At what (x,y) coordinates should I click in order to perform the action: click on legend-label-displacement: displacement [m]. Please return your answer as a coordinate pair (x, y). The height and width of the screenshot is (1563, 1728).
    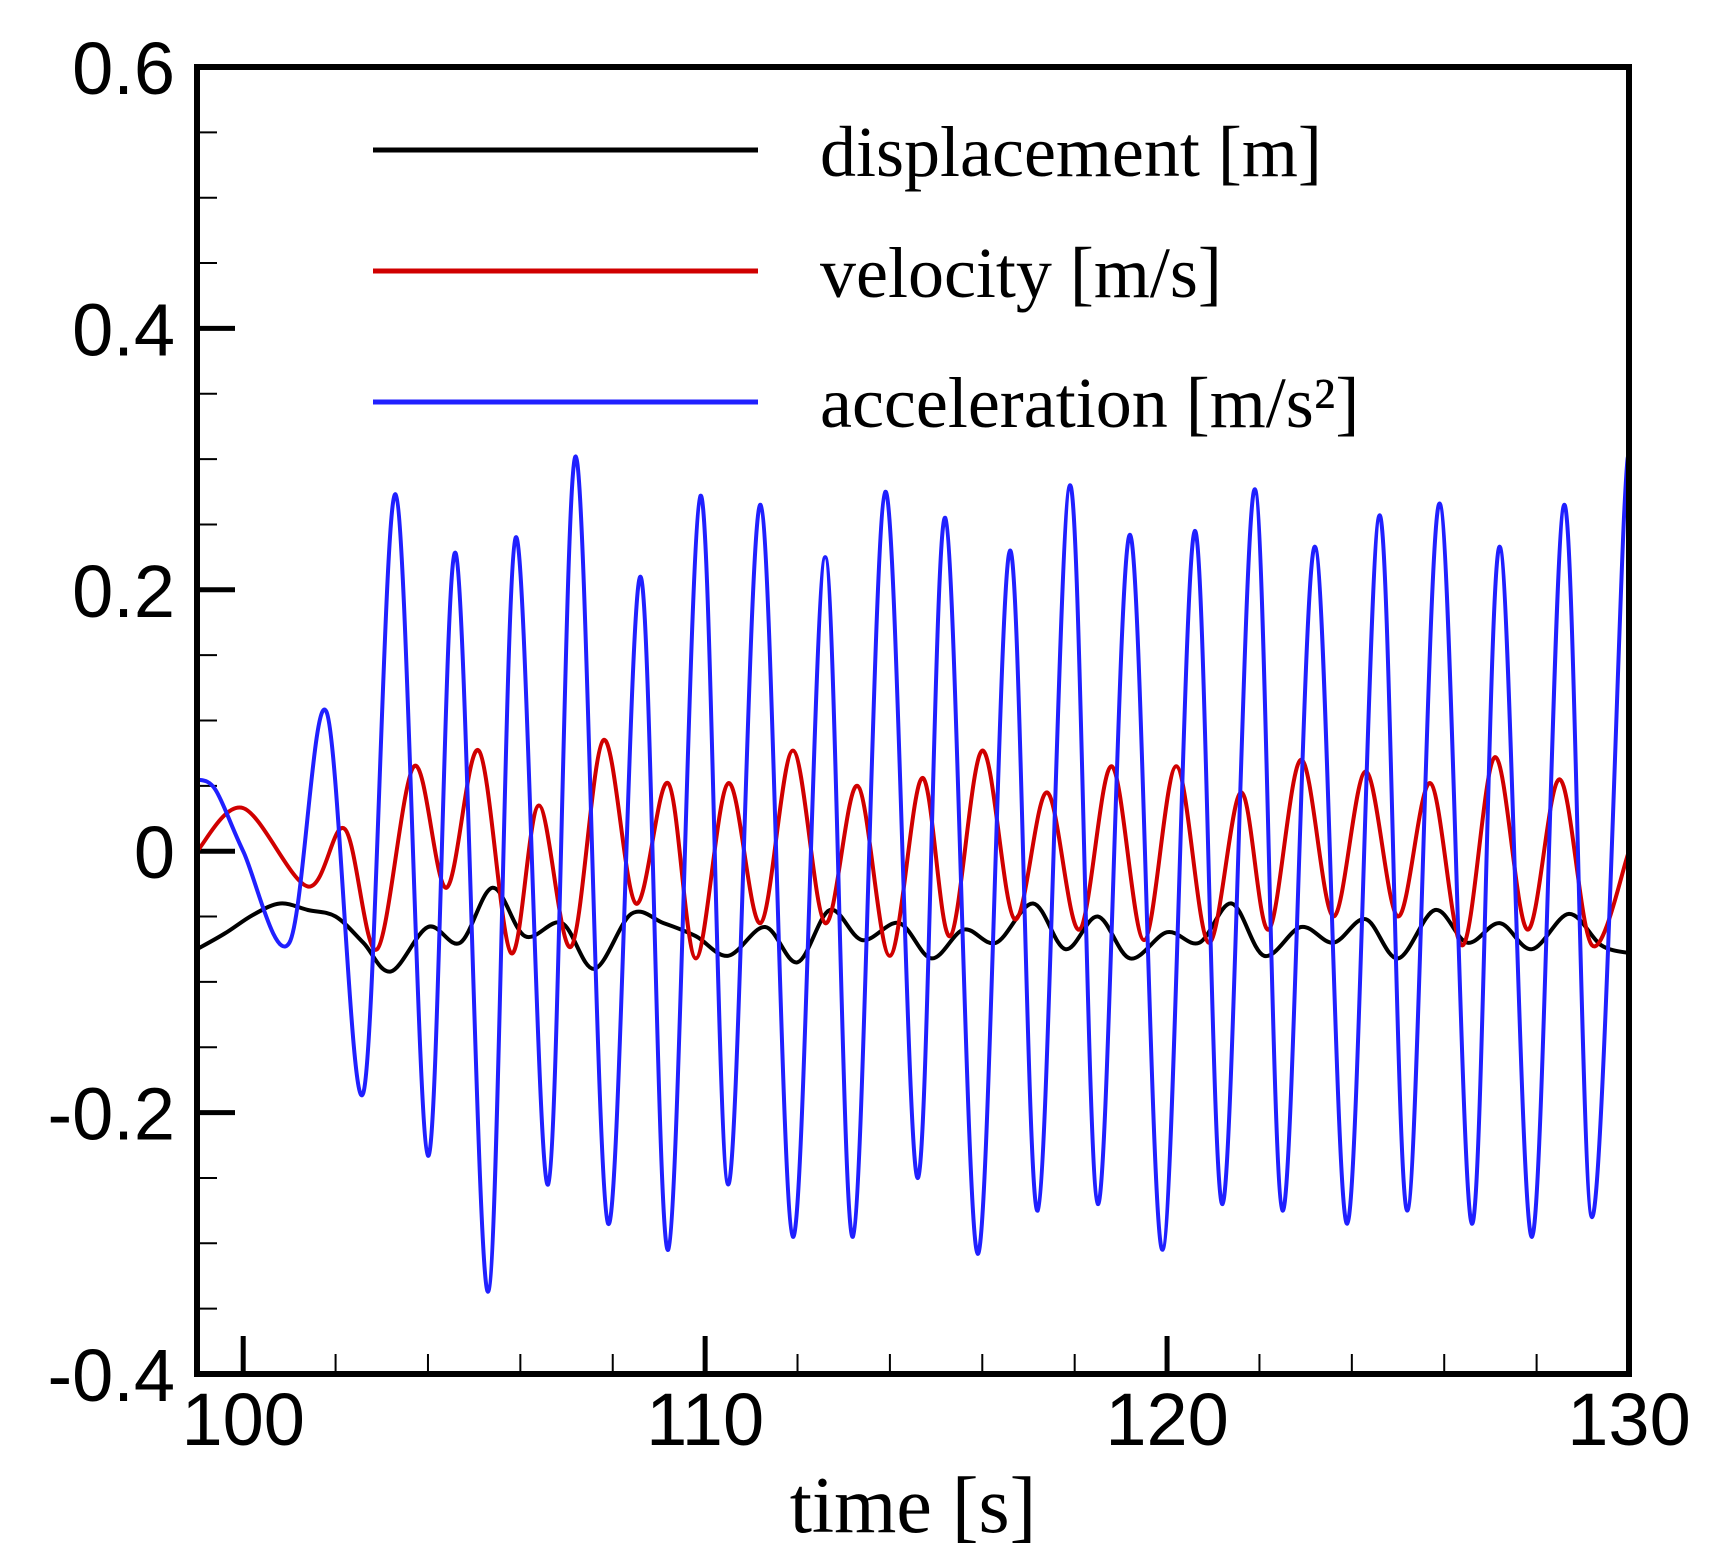
    Looking at the image, I should click on (1071, 152).